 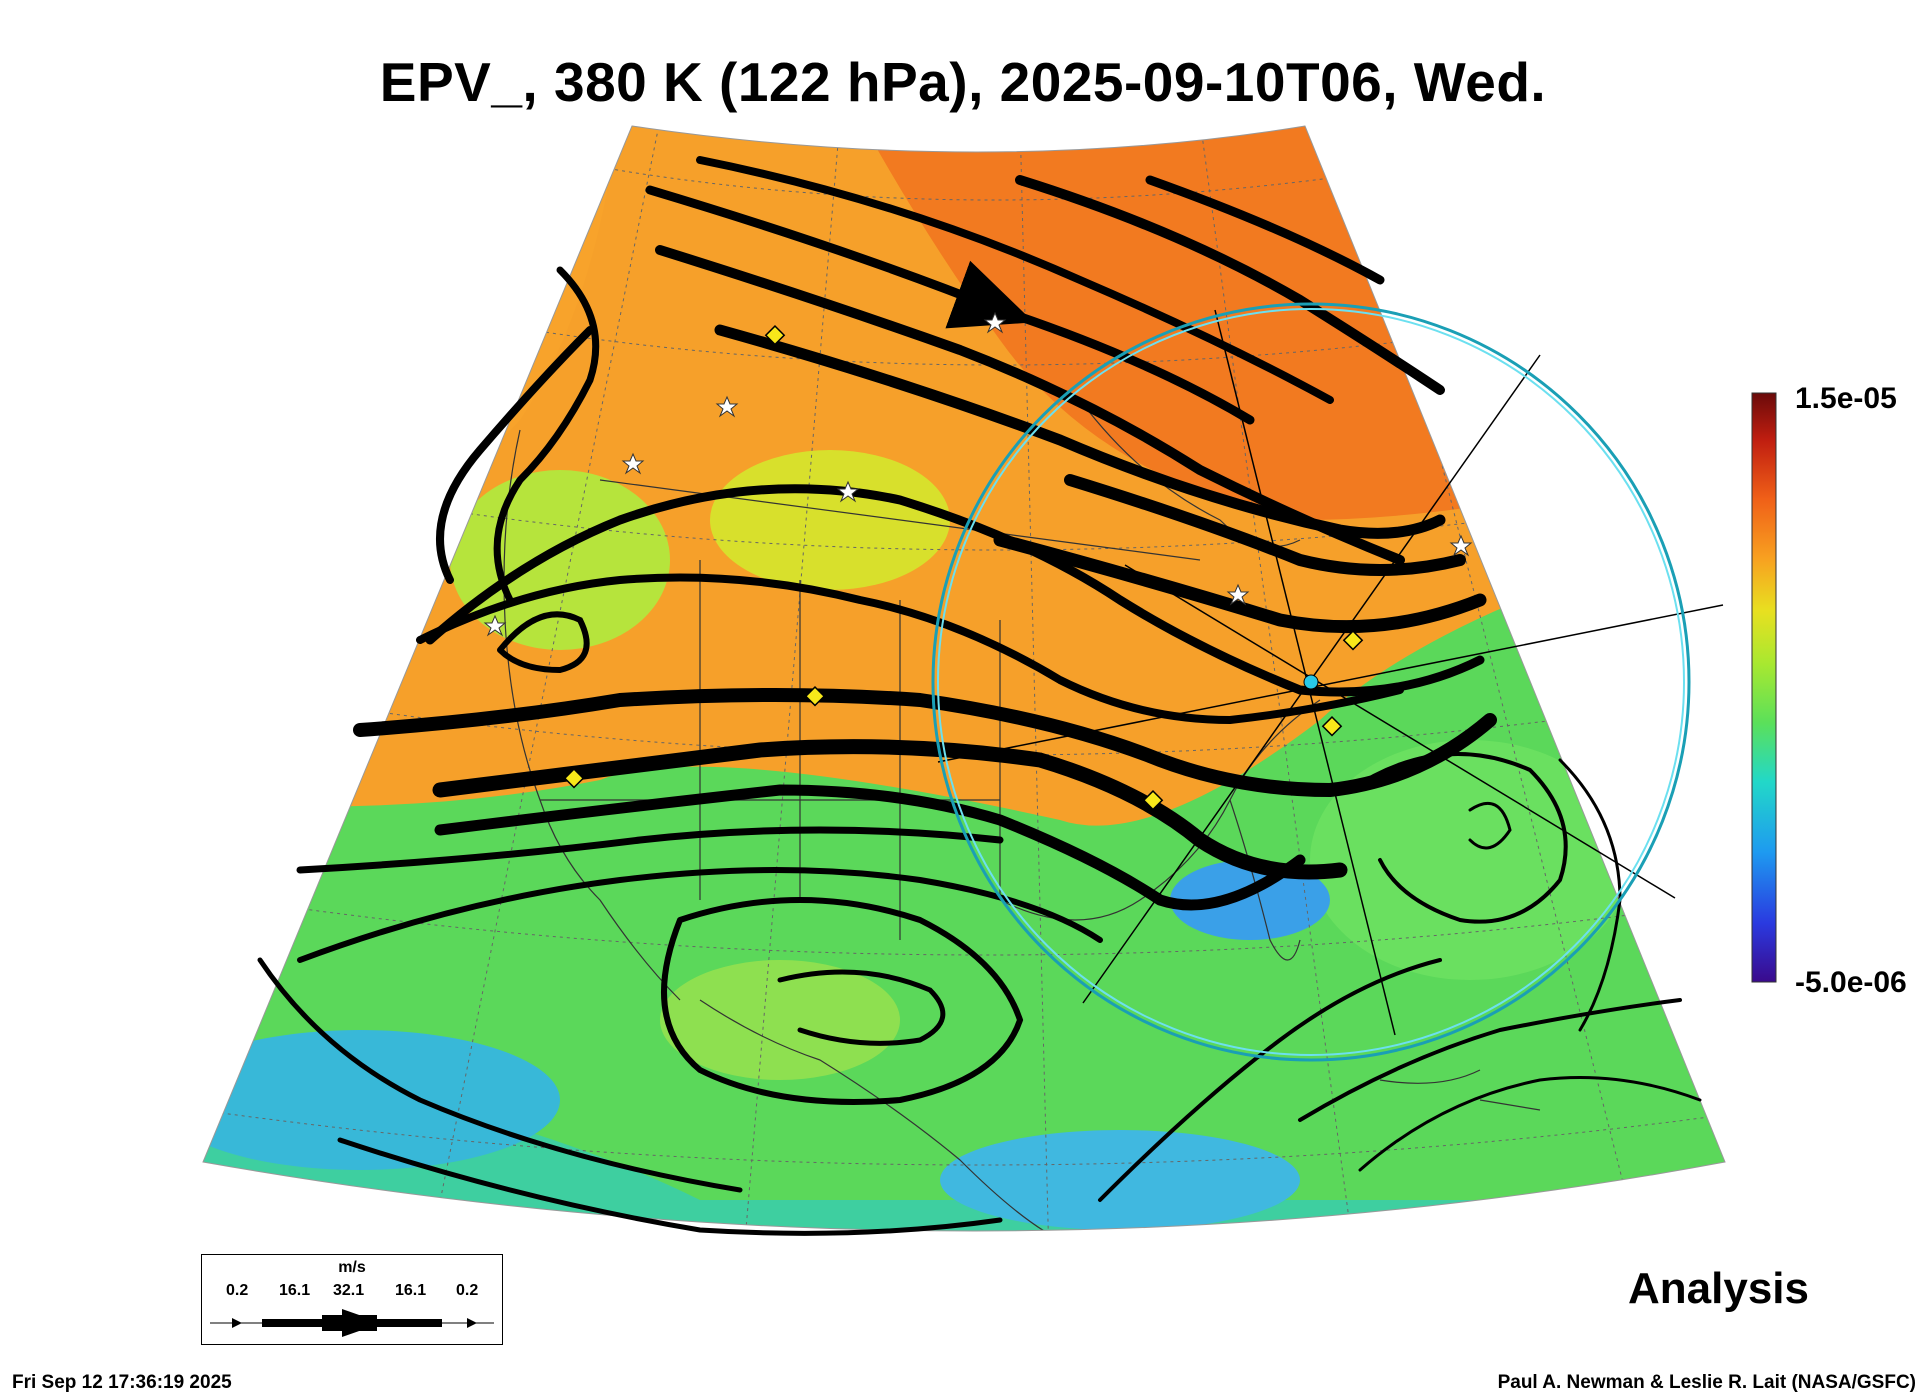 What do you see at coordinates (352, 1299) in the screenshot?
I see `wind-speed-legend: m/s 0.2 16.1 32.1 16.1 0.2` at bounding box center [352, 1299].